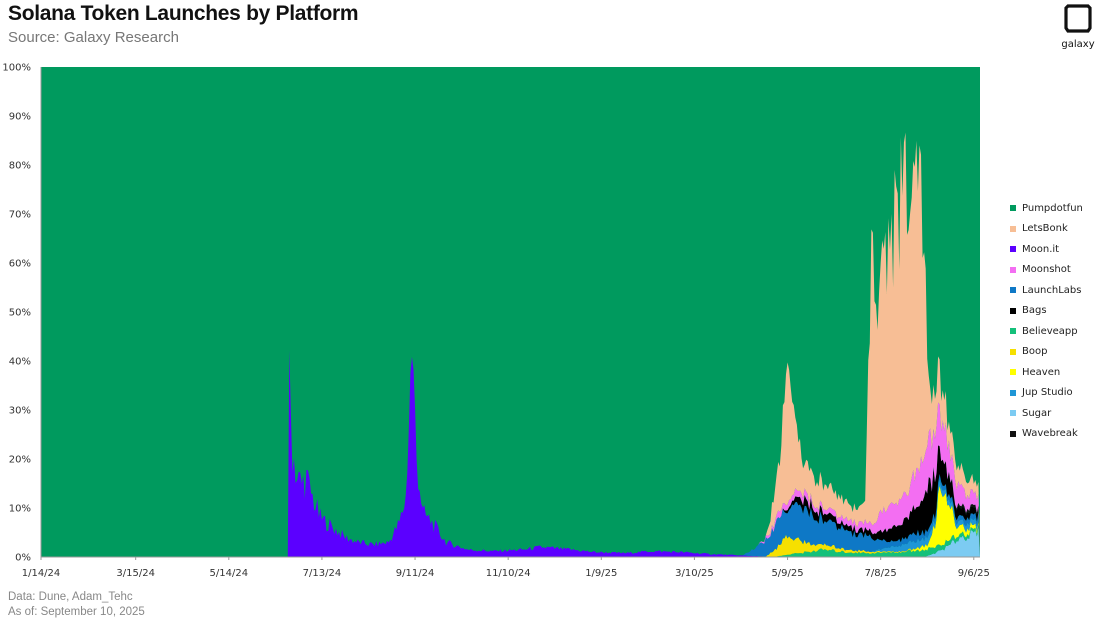 The width and height of the screenshot is (1100, 624). I want to click on legend-label: Heaven, so click(1041, 372).